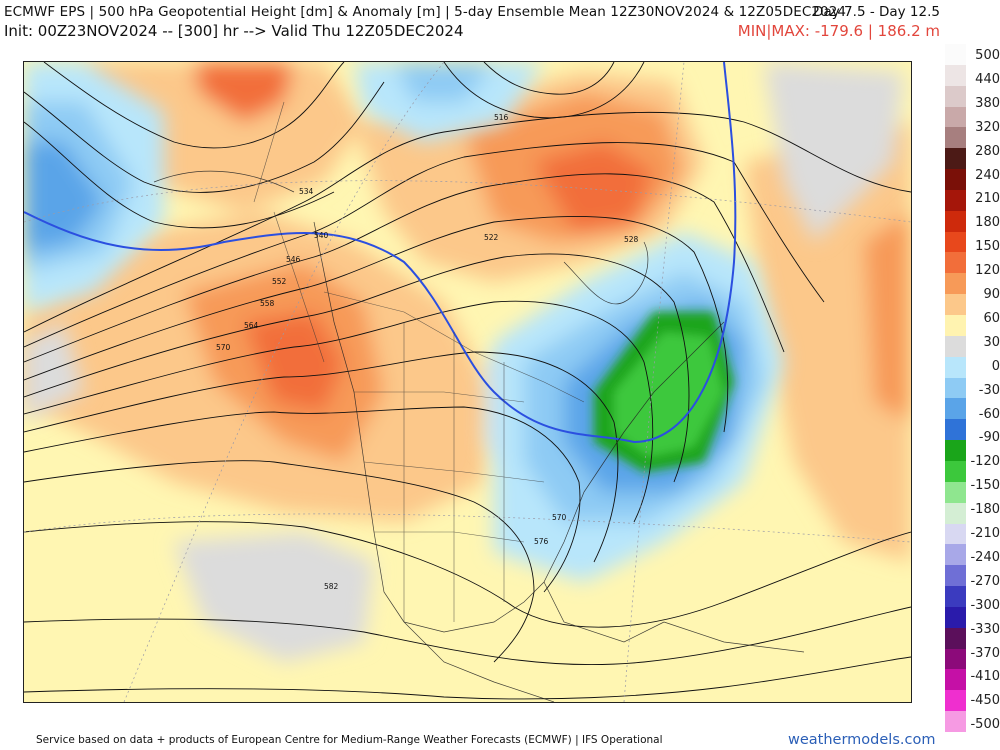 This screenshot has height=750, width=1000. I want to click on colorbar-tick-label: -300, so click(985, 605).